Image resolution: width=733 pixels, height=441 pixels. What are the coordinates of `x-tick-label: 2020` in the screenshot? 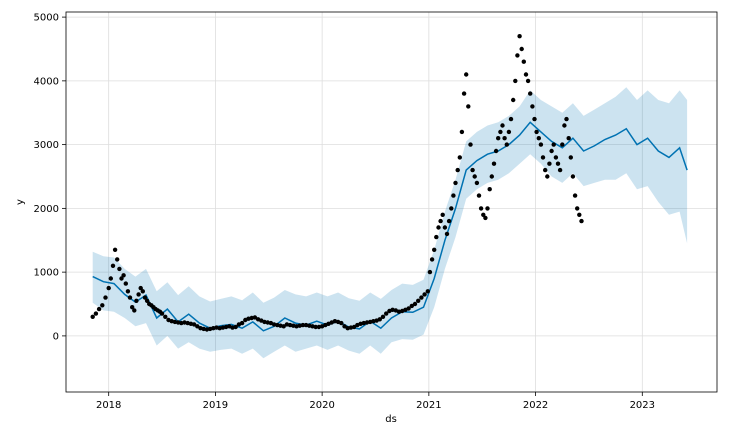 It's located at (321, 405).